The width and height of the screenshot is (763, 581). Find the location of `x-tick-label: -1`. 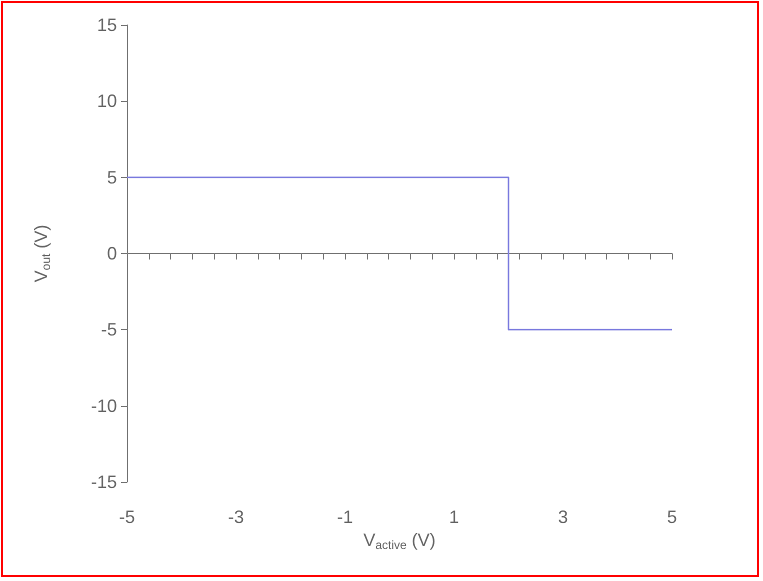

x-tick-label: -1 is located at coordinates (345, 517).